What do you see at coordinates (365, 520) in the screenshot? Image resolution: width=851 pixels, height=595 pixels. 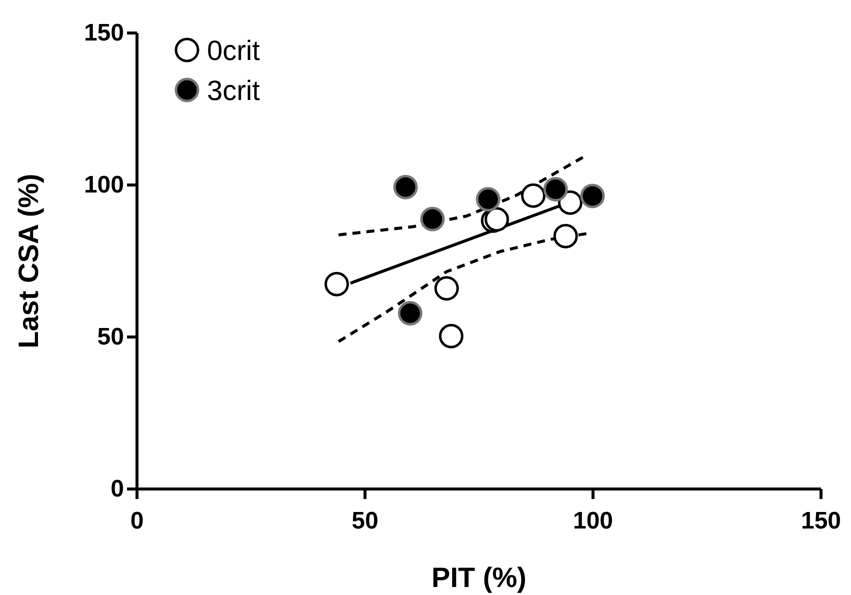 I see `x-tick-label: 50` at bounding box center [365, 520].